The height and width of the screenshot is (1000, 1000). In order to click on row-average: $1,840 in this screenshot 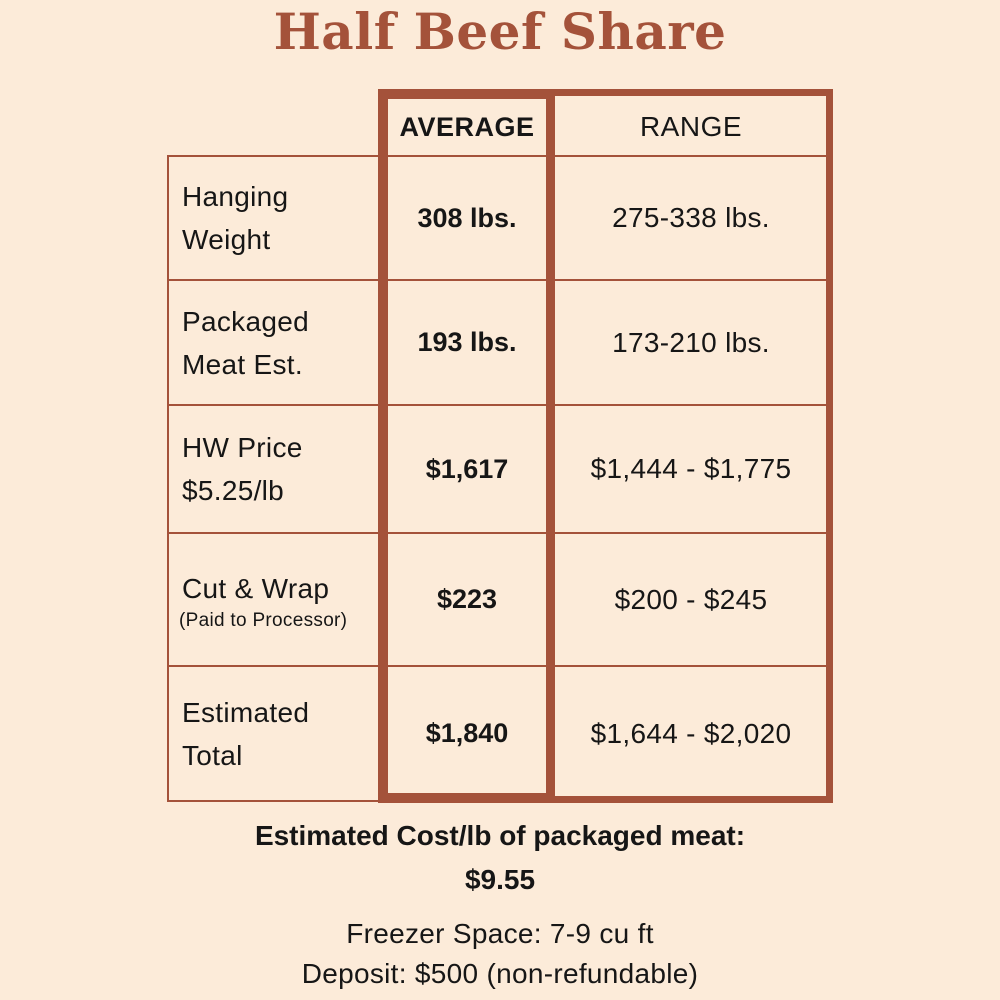, I will do `click(467, 733)`.